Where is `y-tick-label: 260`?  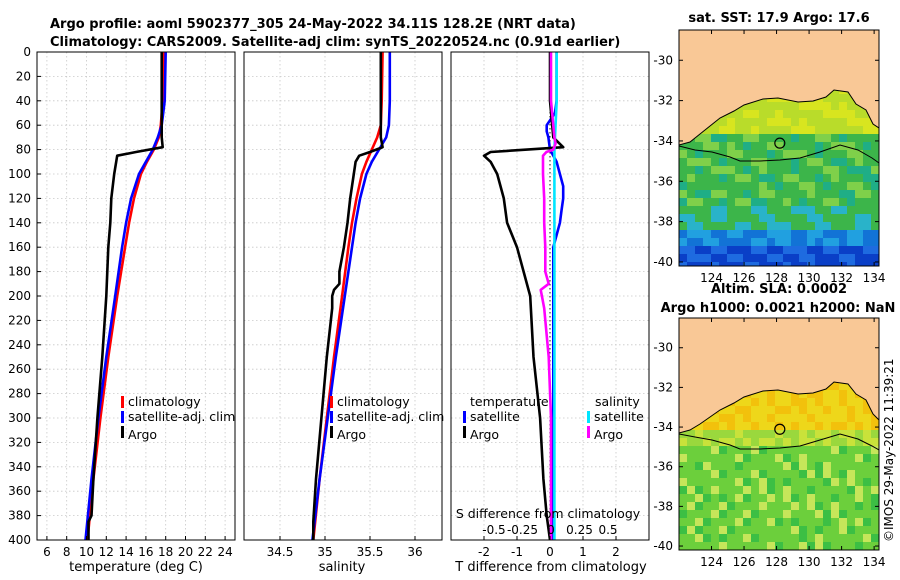
y-tick-label: 260 is located at coordinates (19, 369).